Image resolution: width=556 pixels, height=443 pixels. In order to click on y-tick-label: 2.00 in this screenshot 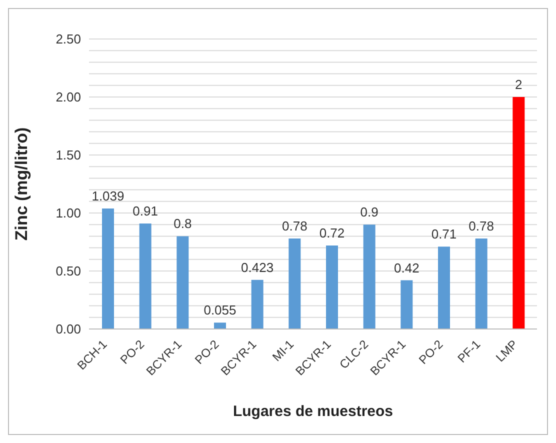, I will do `click(68, 97)`.